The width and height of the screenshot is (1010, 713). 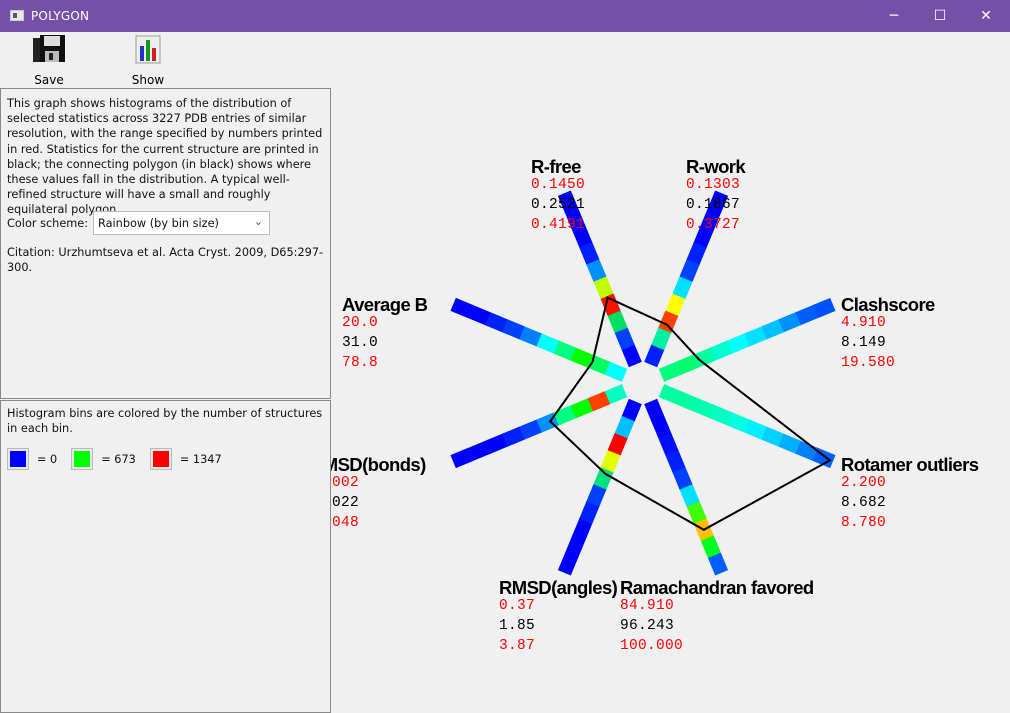 What do you see at coordinates (556, 166) in the screenshot?
I see `axis-label: R-free` at bounding box center [556, 166].